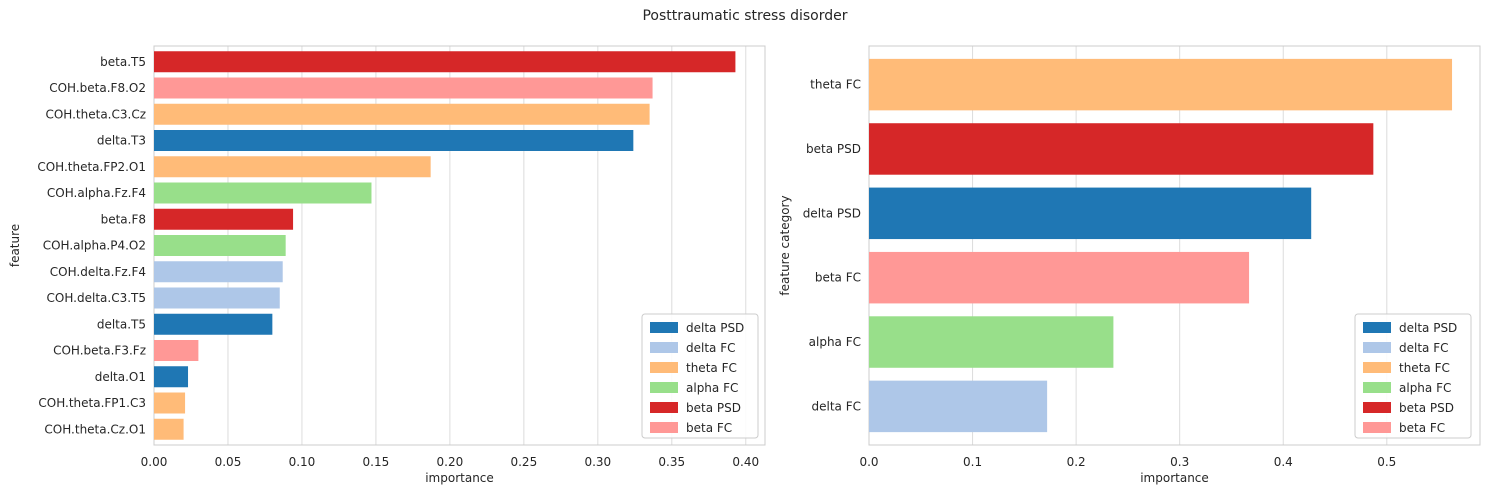  What do you see at coordinates (972, 462) in the screenshot?
I see `x-tick-label: 0.1` at bounding box center [972, 462].